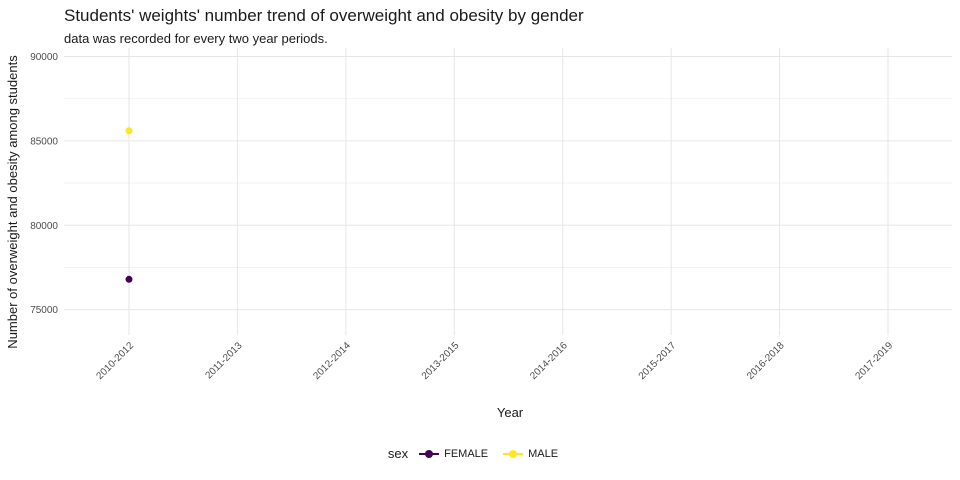 This screenshot has width=960, height=480. Describe the element at coordinates (223, 360) in the screenshot. I see `x-tick-label: 2011-2013` at that location.